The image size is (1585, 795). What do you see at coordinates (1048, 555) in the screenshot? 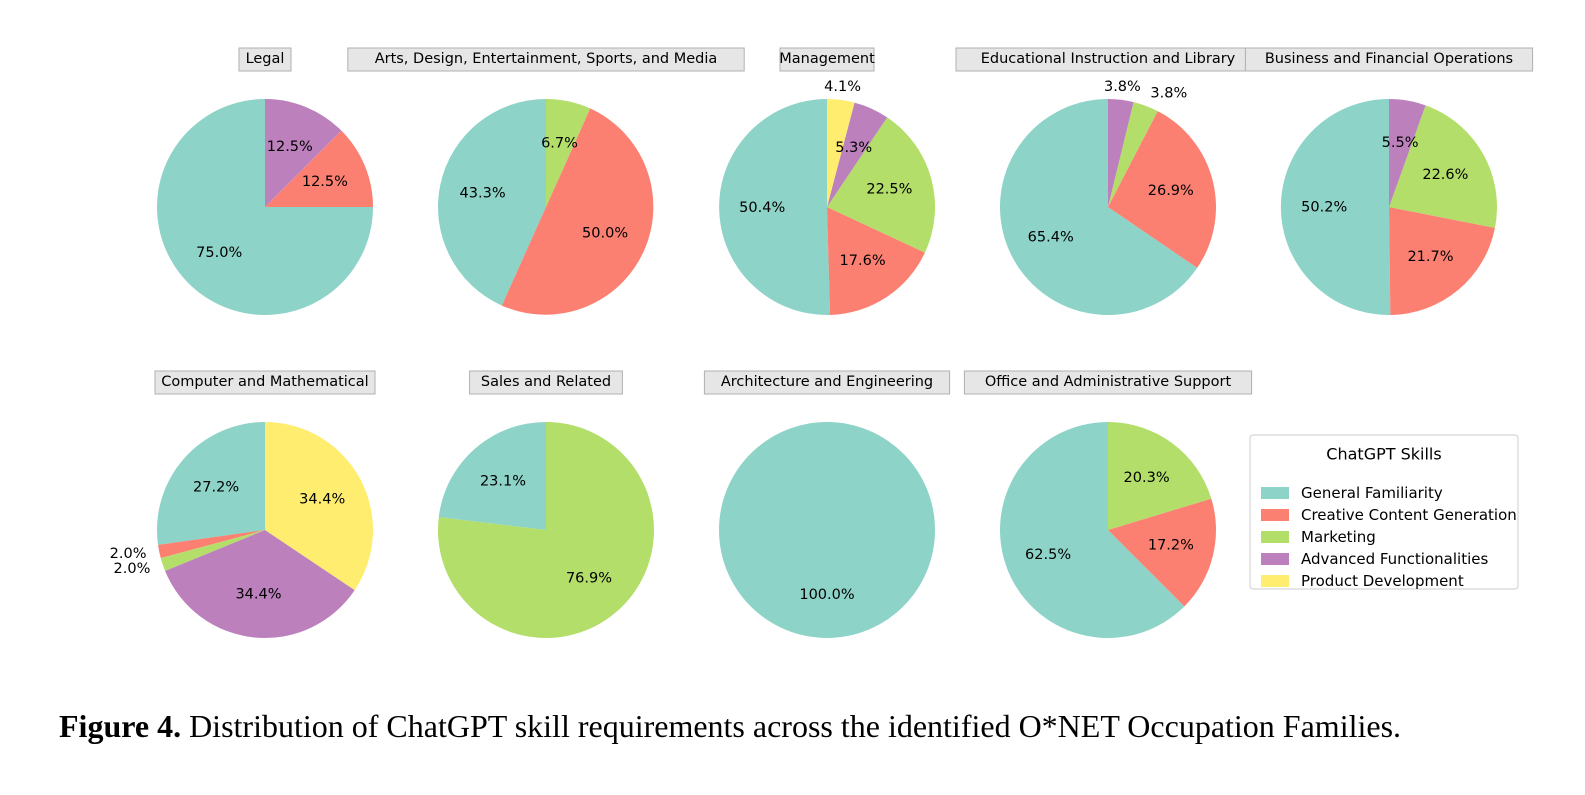
I see `pie-percent-label: 62.5%` at bounding box center [1048, 555].